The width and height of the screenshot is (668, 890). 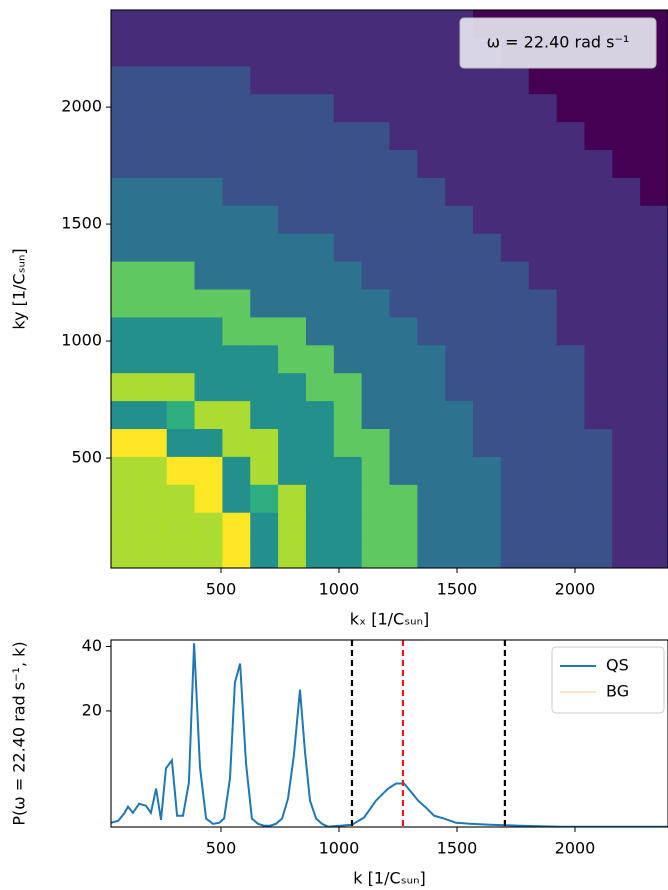 I want to click on x-tick-label: 1500, so click(x=457, y=589).